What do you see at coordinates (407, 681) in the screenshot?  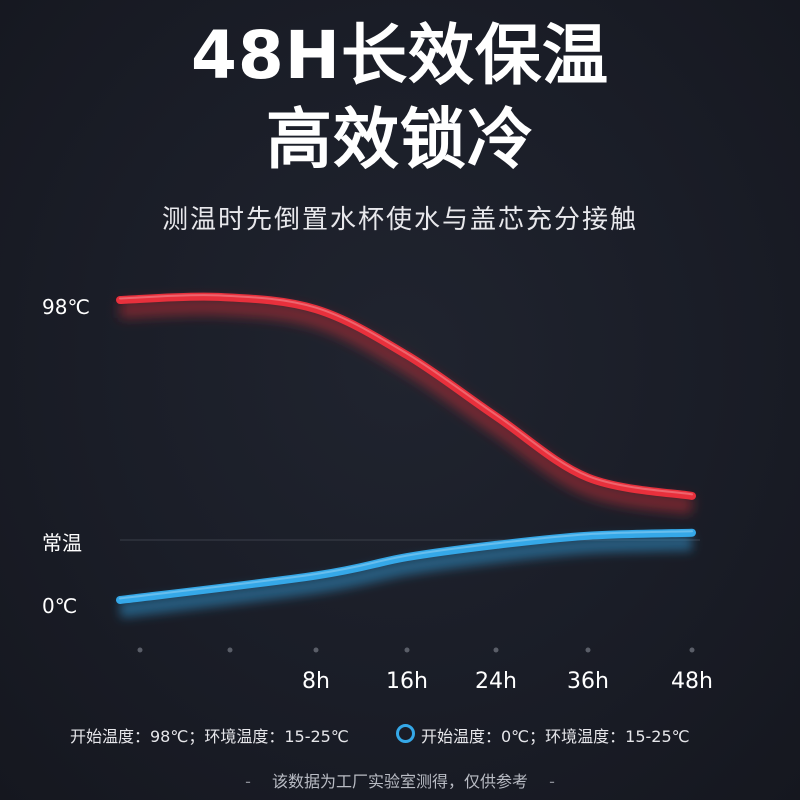 I see `x-tick-label-16h: 16h` at bounding box center [407, 681].